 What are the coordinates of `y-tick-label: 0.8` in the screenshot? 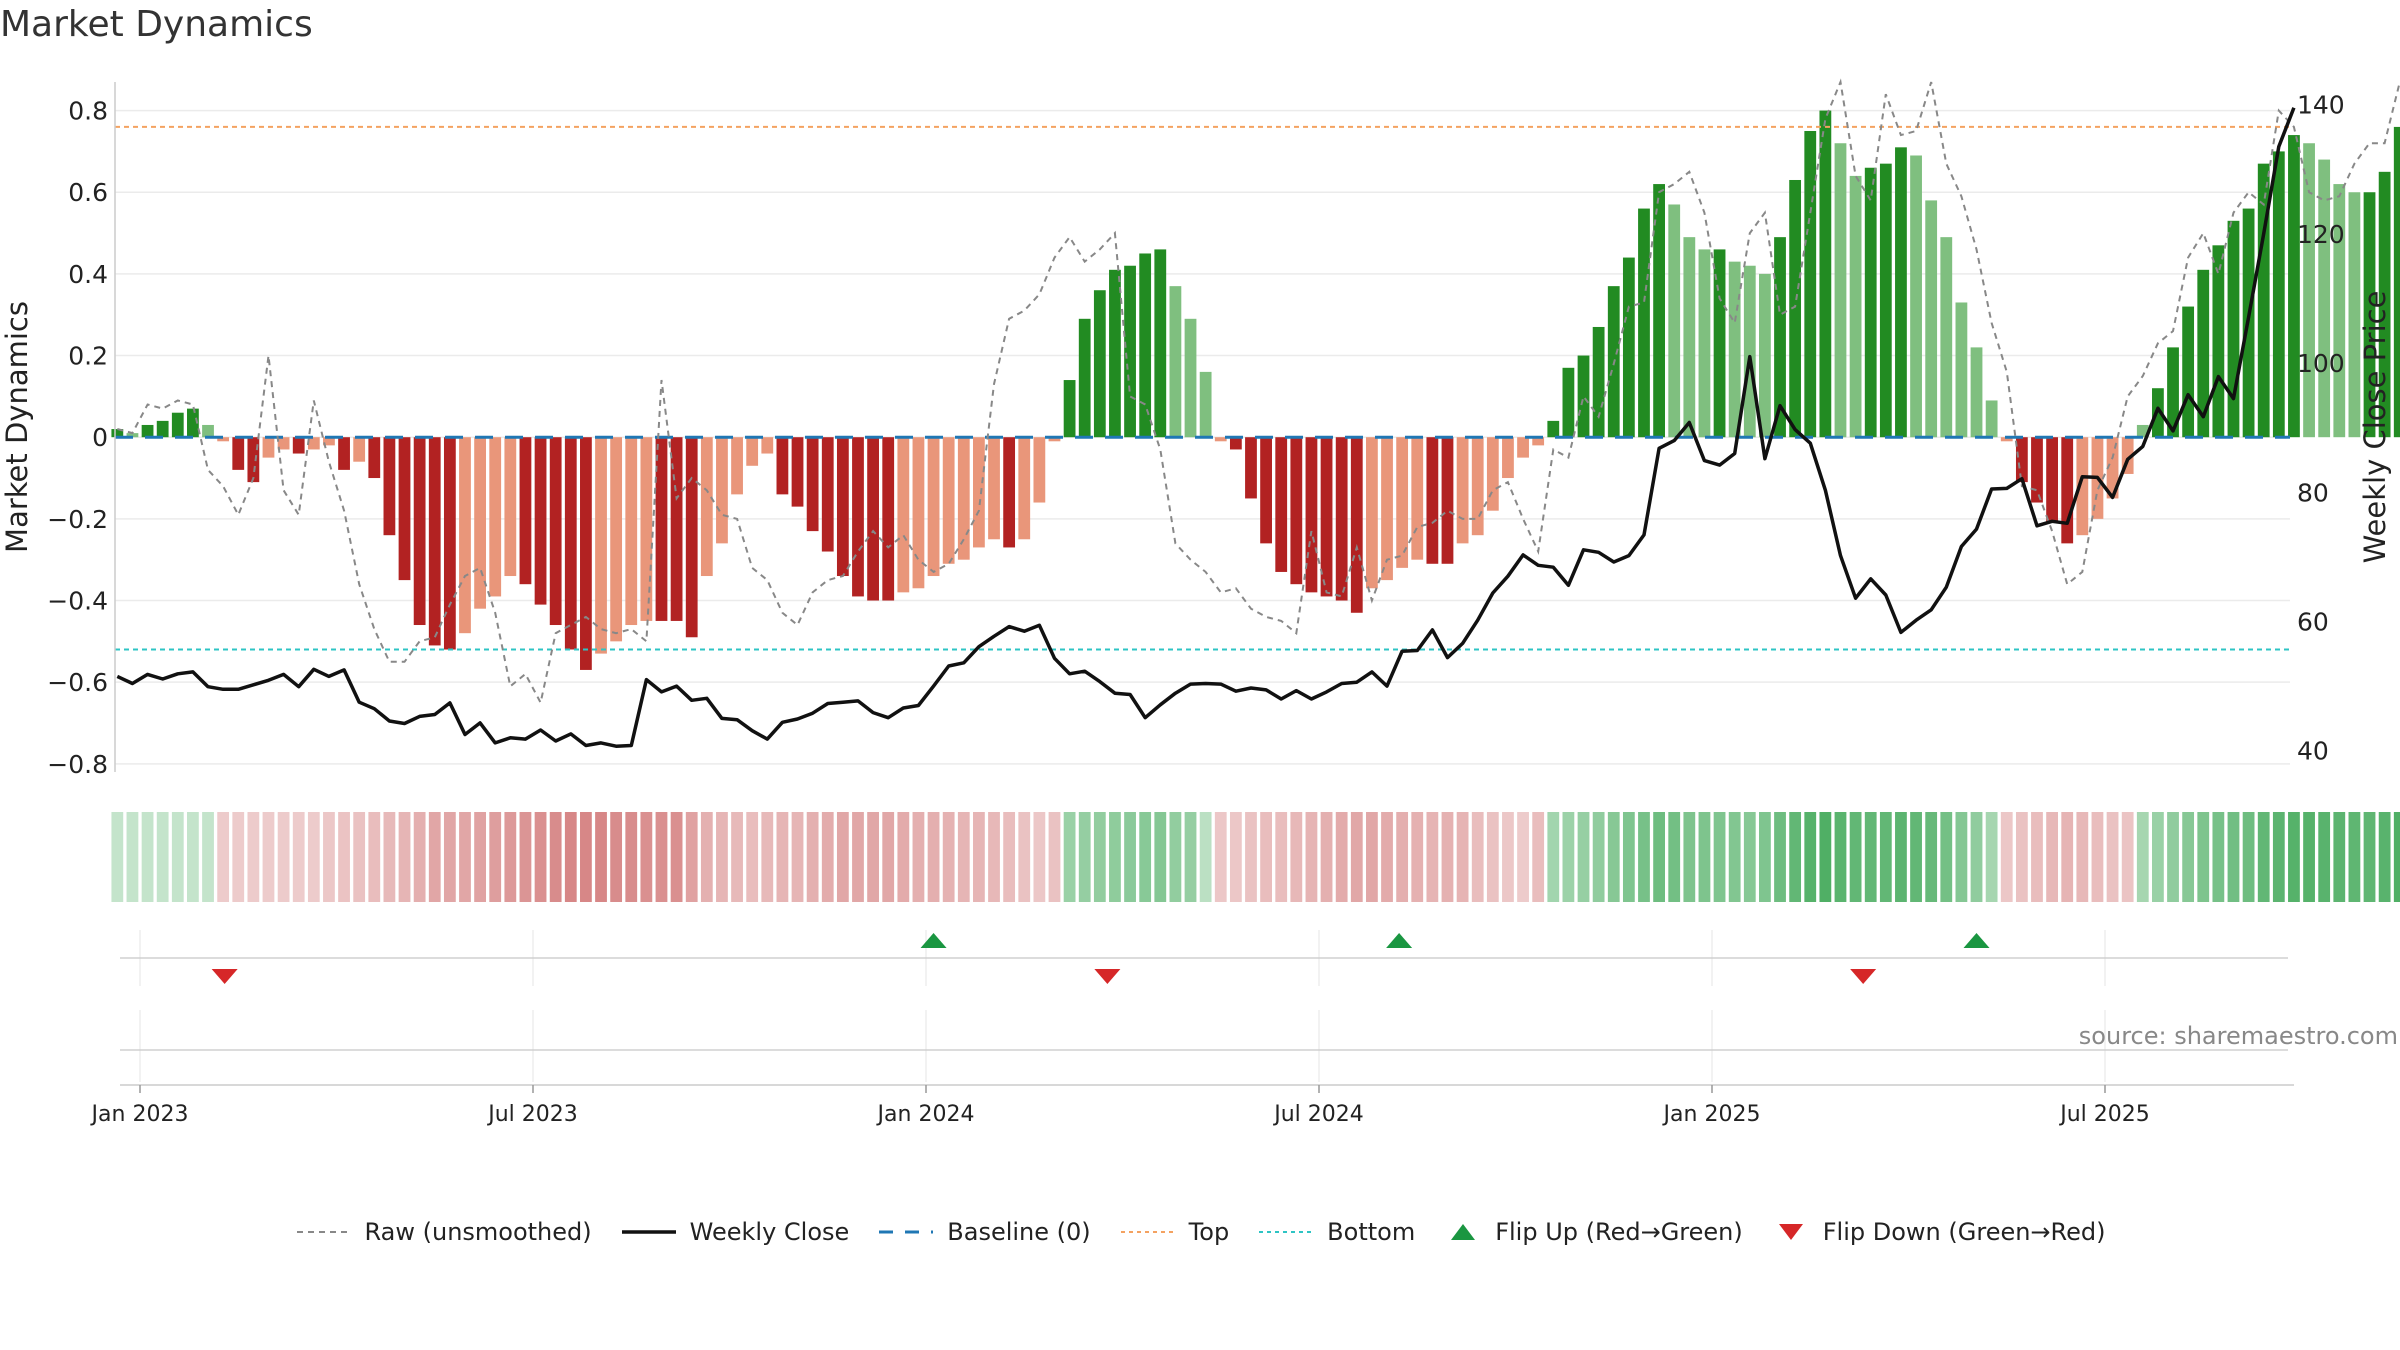 It's located at (88, 111).